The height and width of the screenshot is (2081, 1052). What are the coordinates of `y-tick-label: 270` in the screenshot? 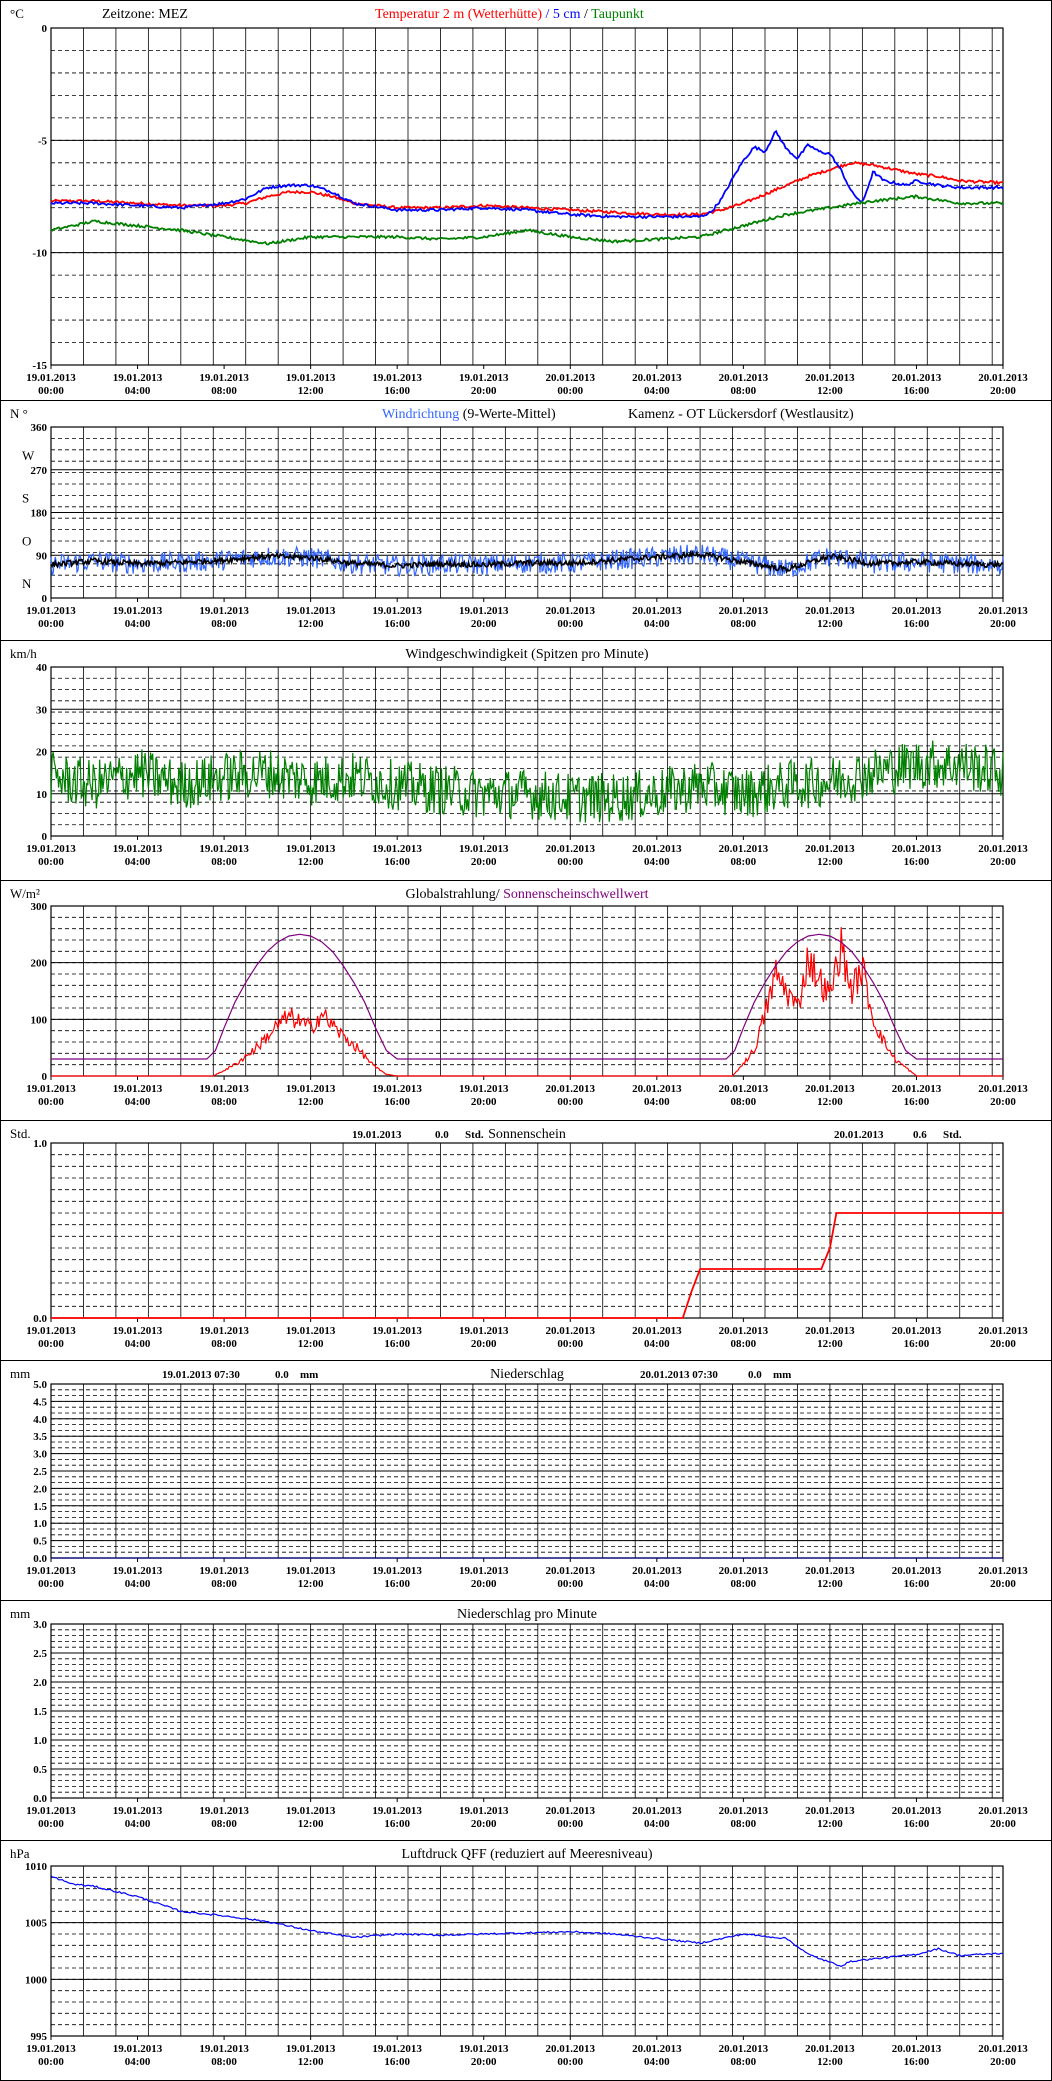 It's located at (39, 471).